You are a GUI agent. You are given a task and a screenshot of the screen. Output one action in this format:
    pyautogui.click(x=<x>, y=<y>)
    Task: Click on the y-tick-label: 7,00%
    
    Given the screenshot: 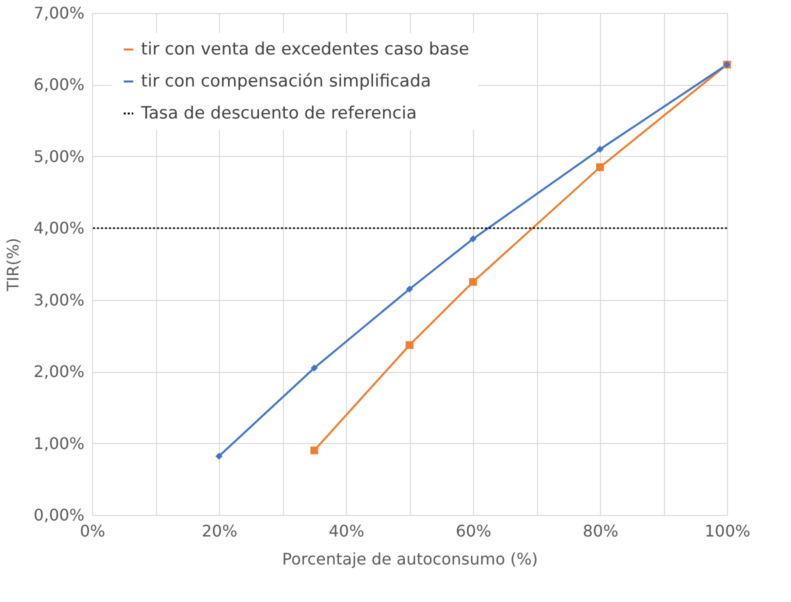 What is the action you would take?
    pyautogui.click(x=59, y=13)
    